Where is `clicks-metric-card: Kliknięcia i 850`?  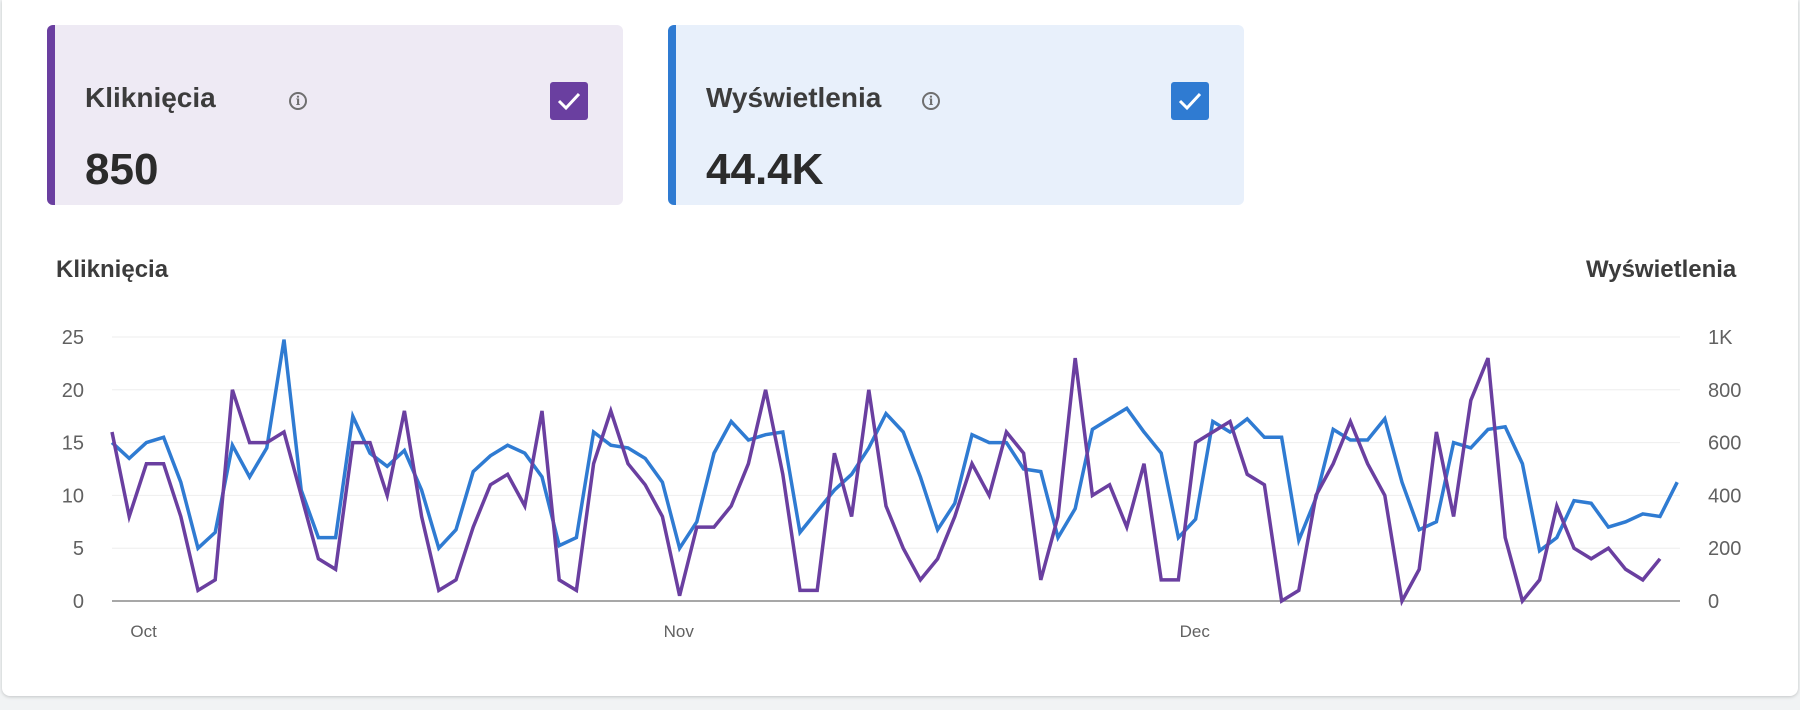 clicks-metric-card: Kliknięcia i 850 is located at coordinates (335, 115).